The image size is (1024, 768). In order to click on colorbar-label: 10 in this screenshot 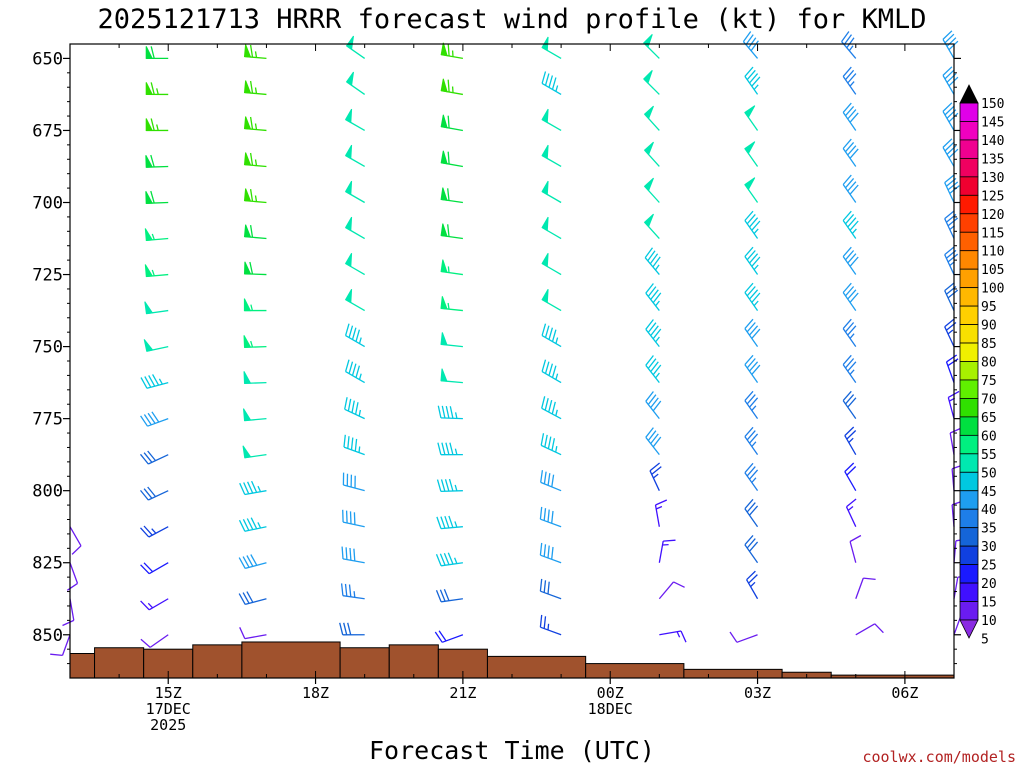, I will do `click(989, 621)`.